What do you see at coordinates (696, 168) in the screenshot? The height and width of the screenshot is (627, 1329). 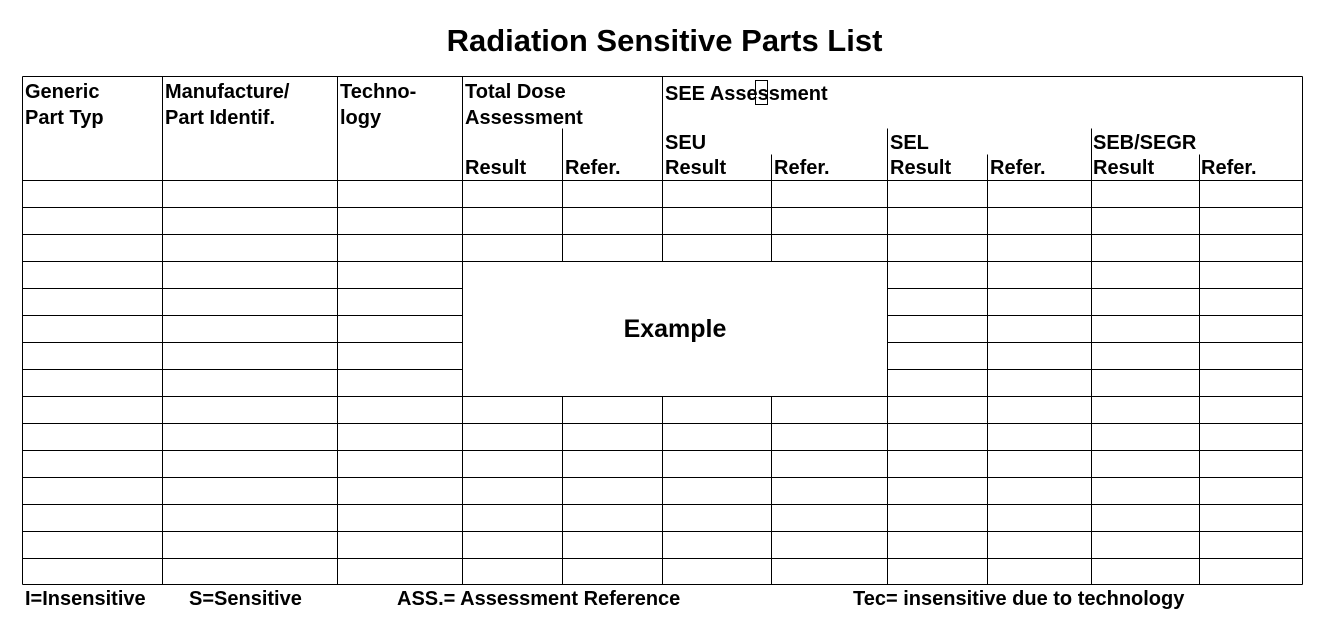 I see `header-seu-result: Result` at bounding box center [696, 168].